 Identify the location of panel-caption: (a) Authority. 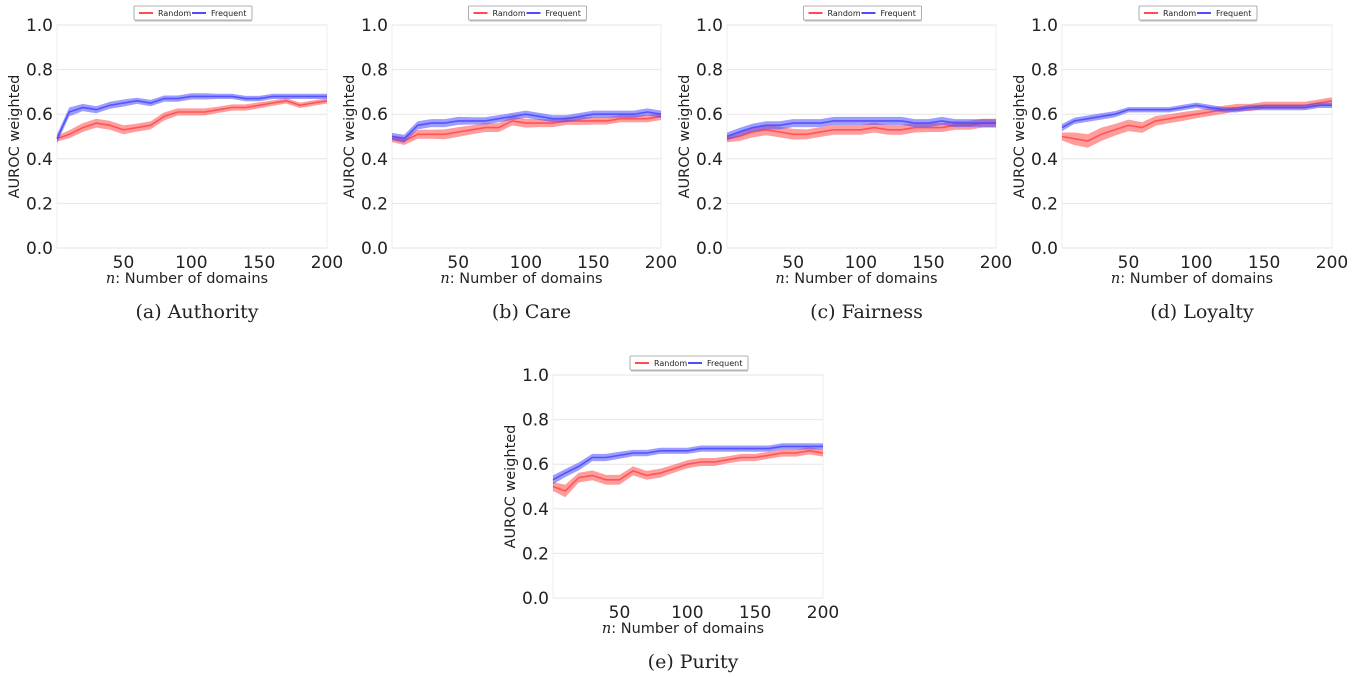
(197, 312).